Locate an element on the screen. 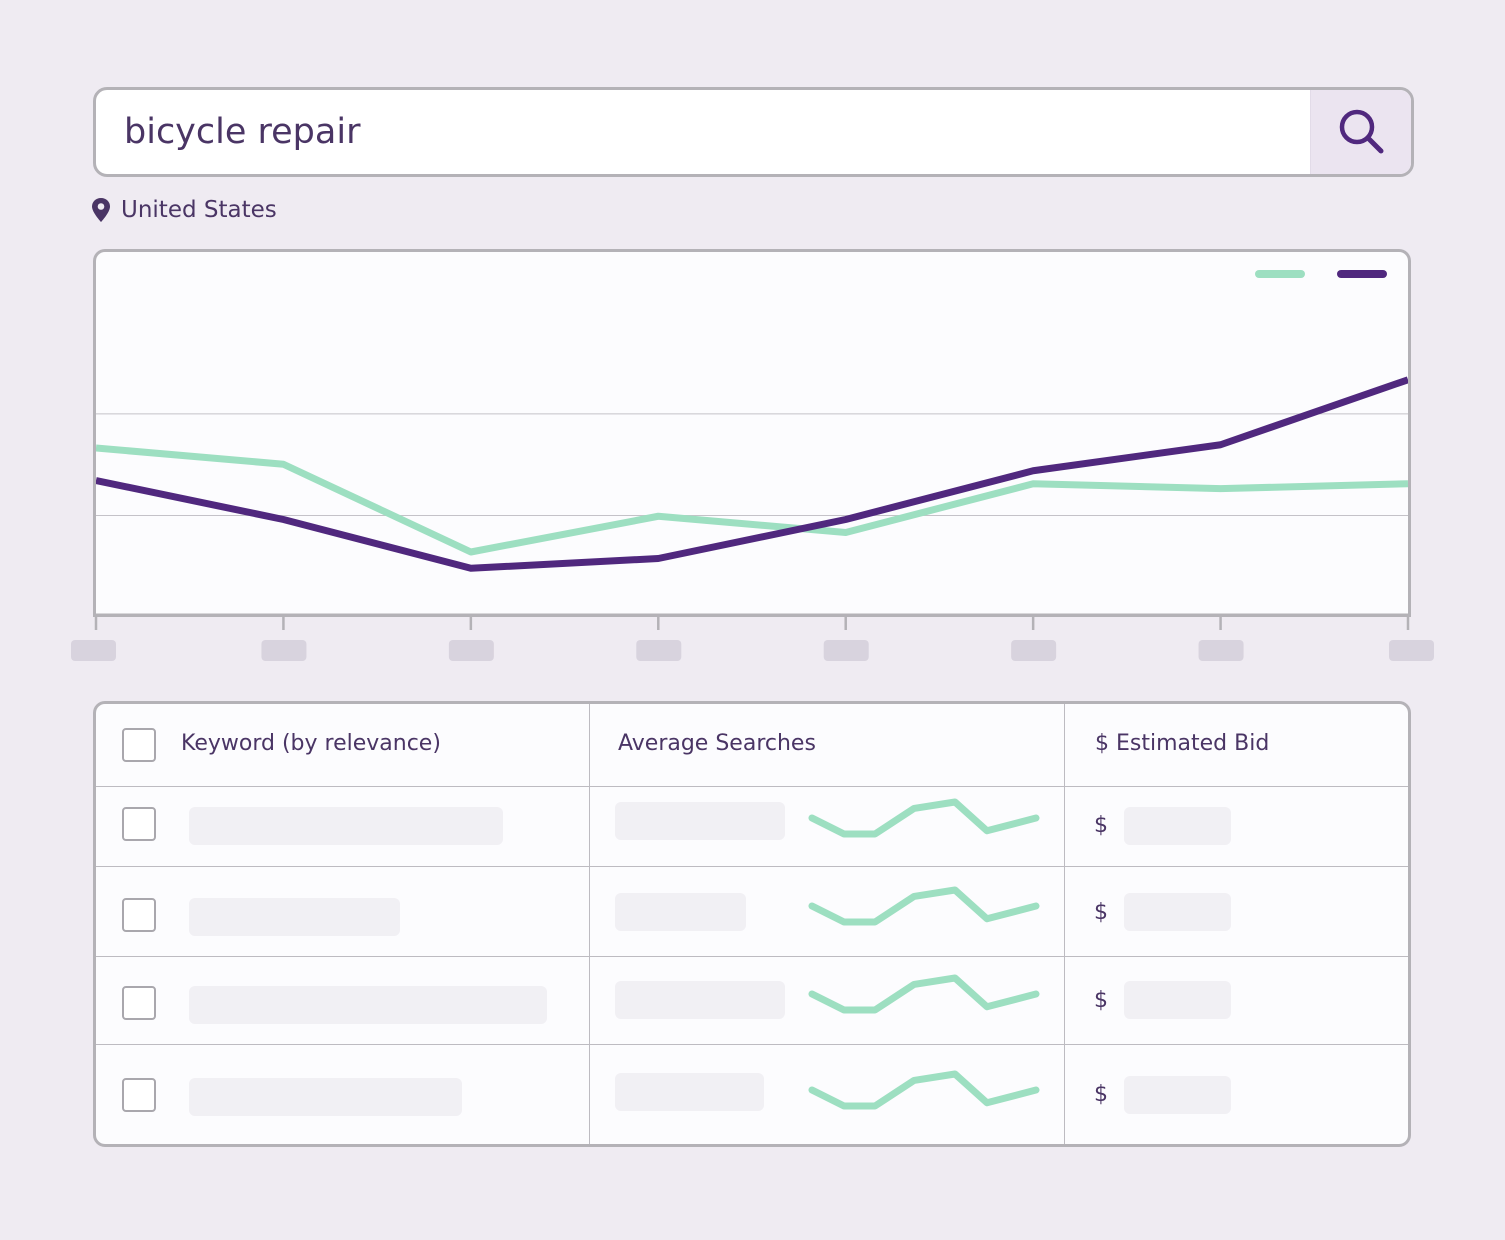  search-button is located at coordinates (1360, 132).